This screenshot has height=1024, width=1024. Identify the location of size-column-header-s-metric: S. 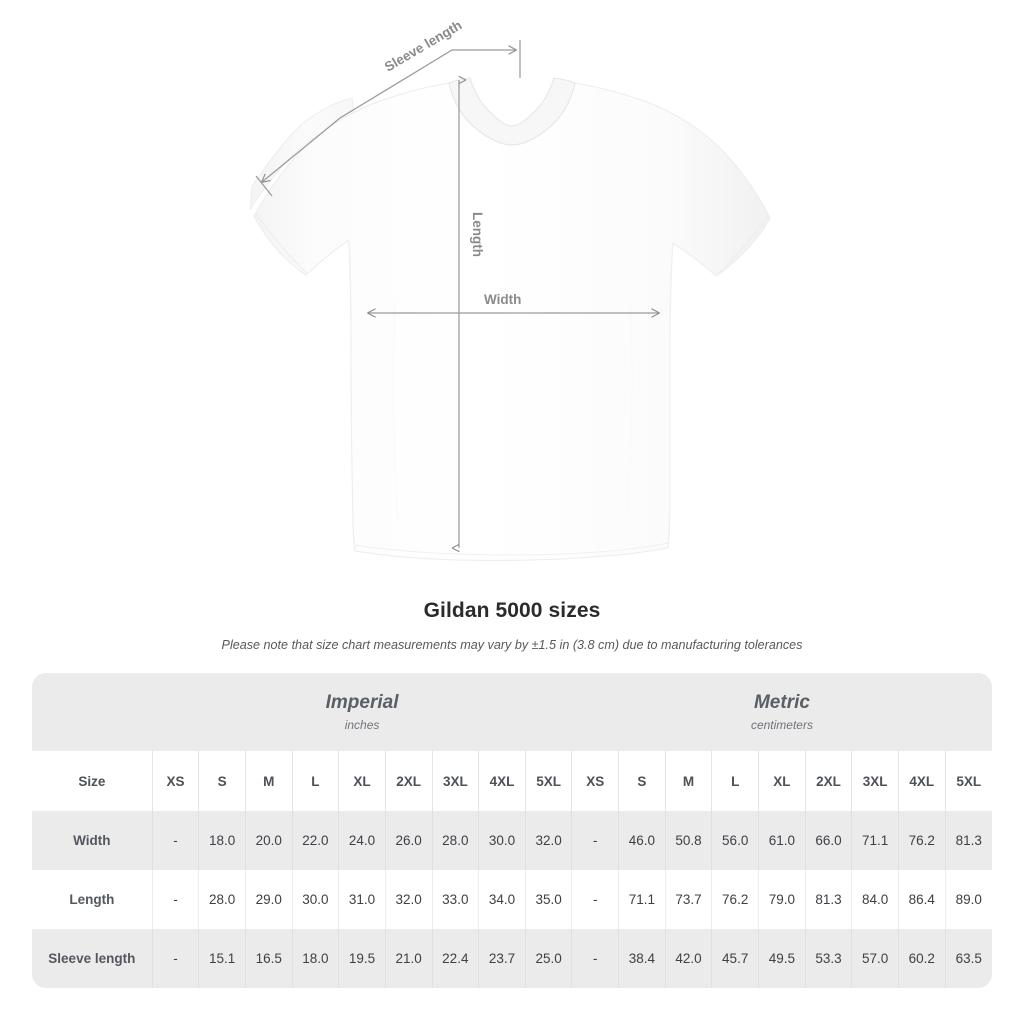
(642, 781).